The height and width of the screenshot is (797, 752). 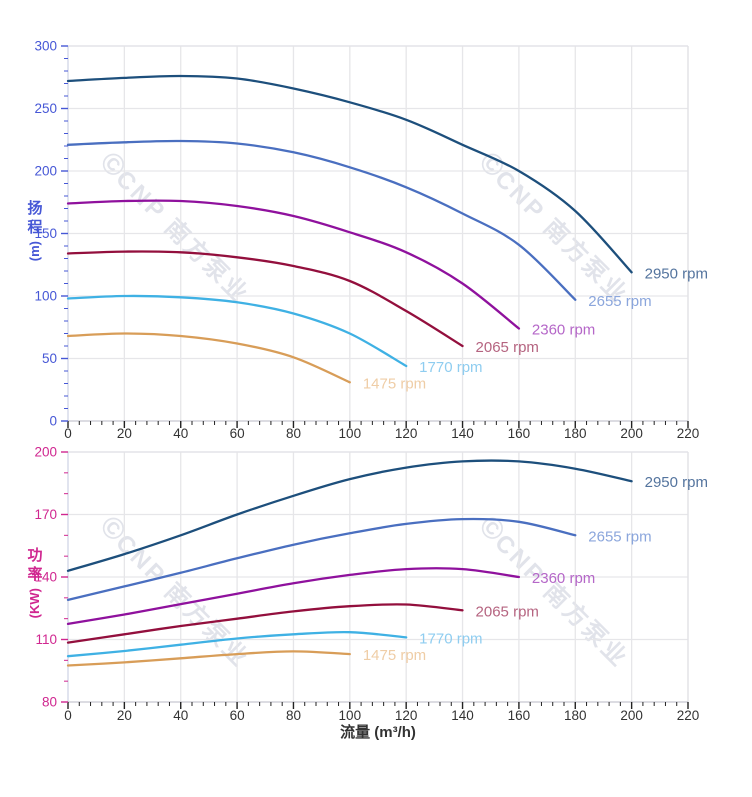 I want to click on y-tick-label: 140, so click(x=45, y=577).